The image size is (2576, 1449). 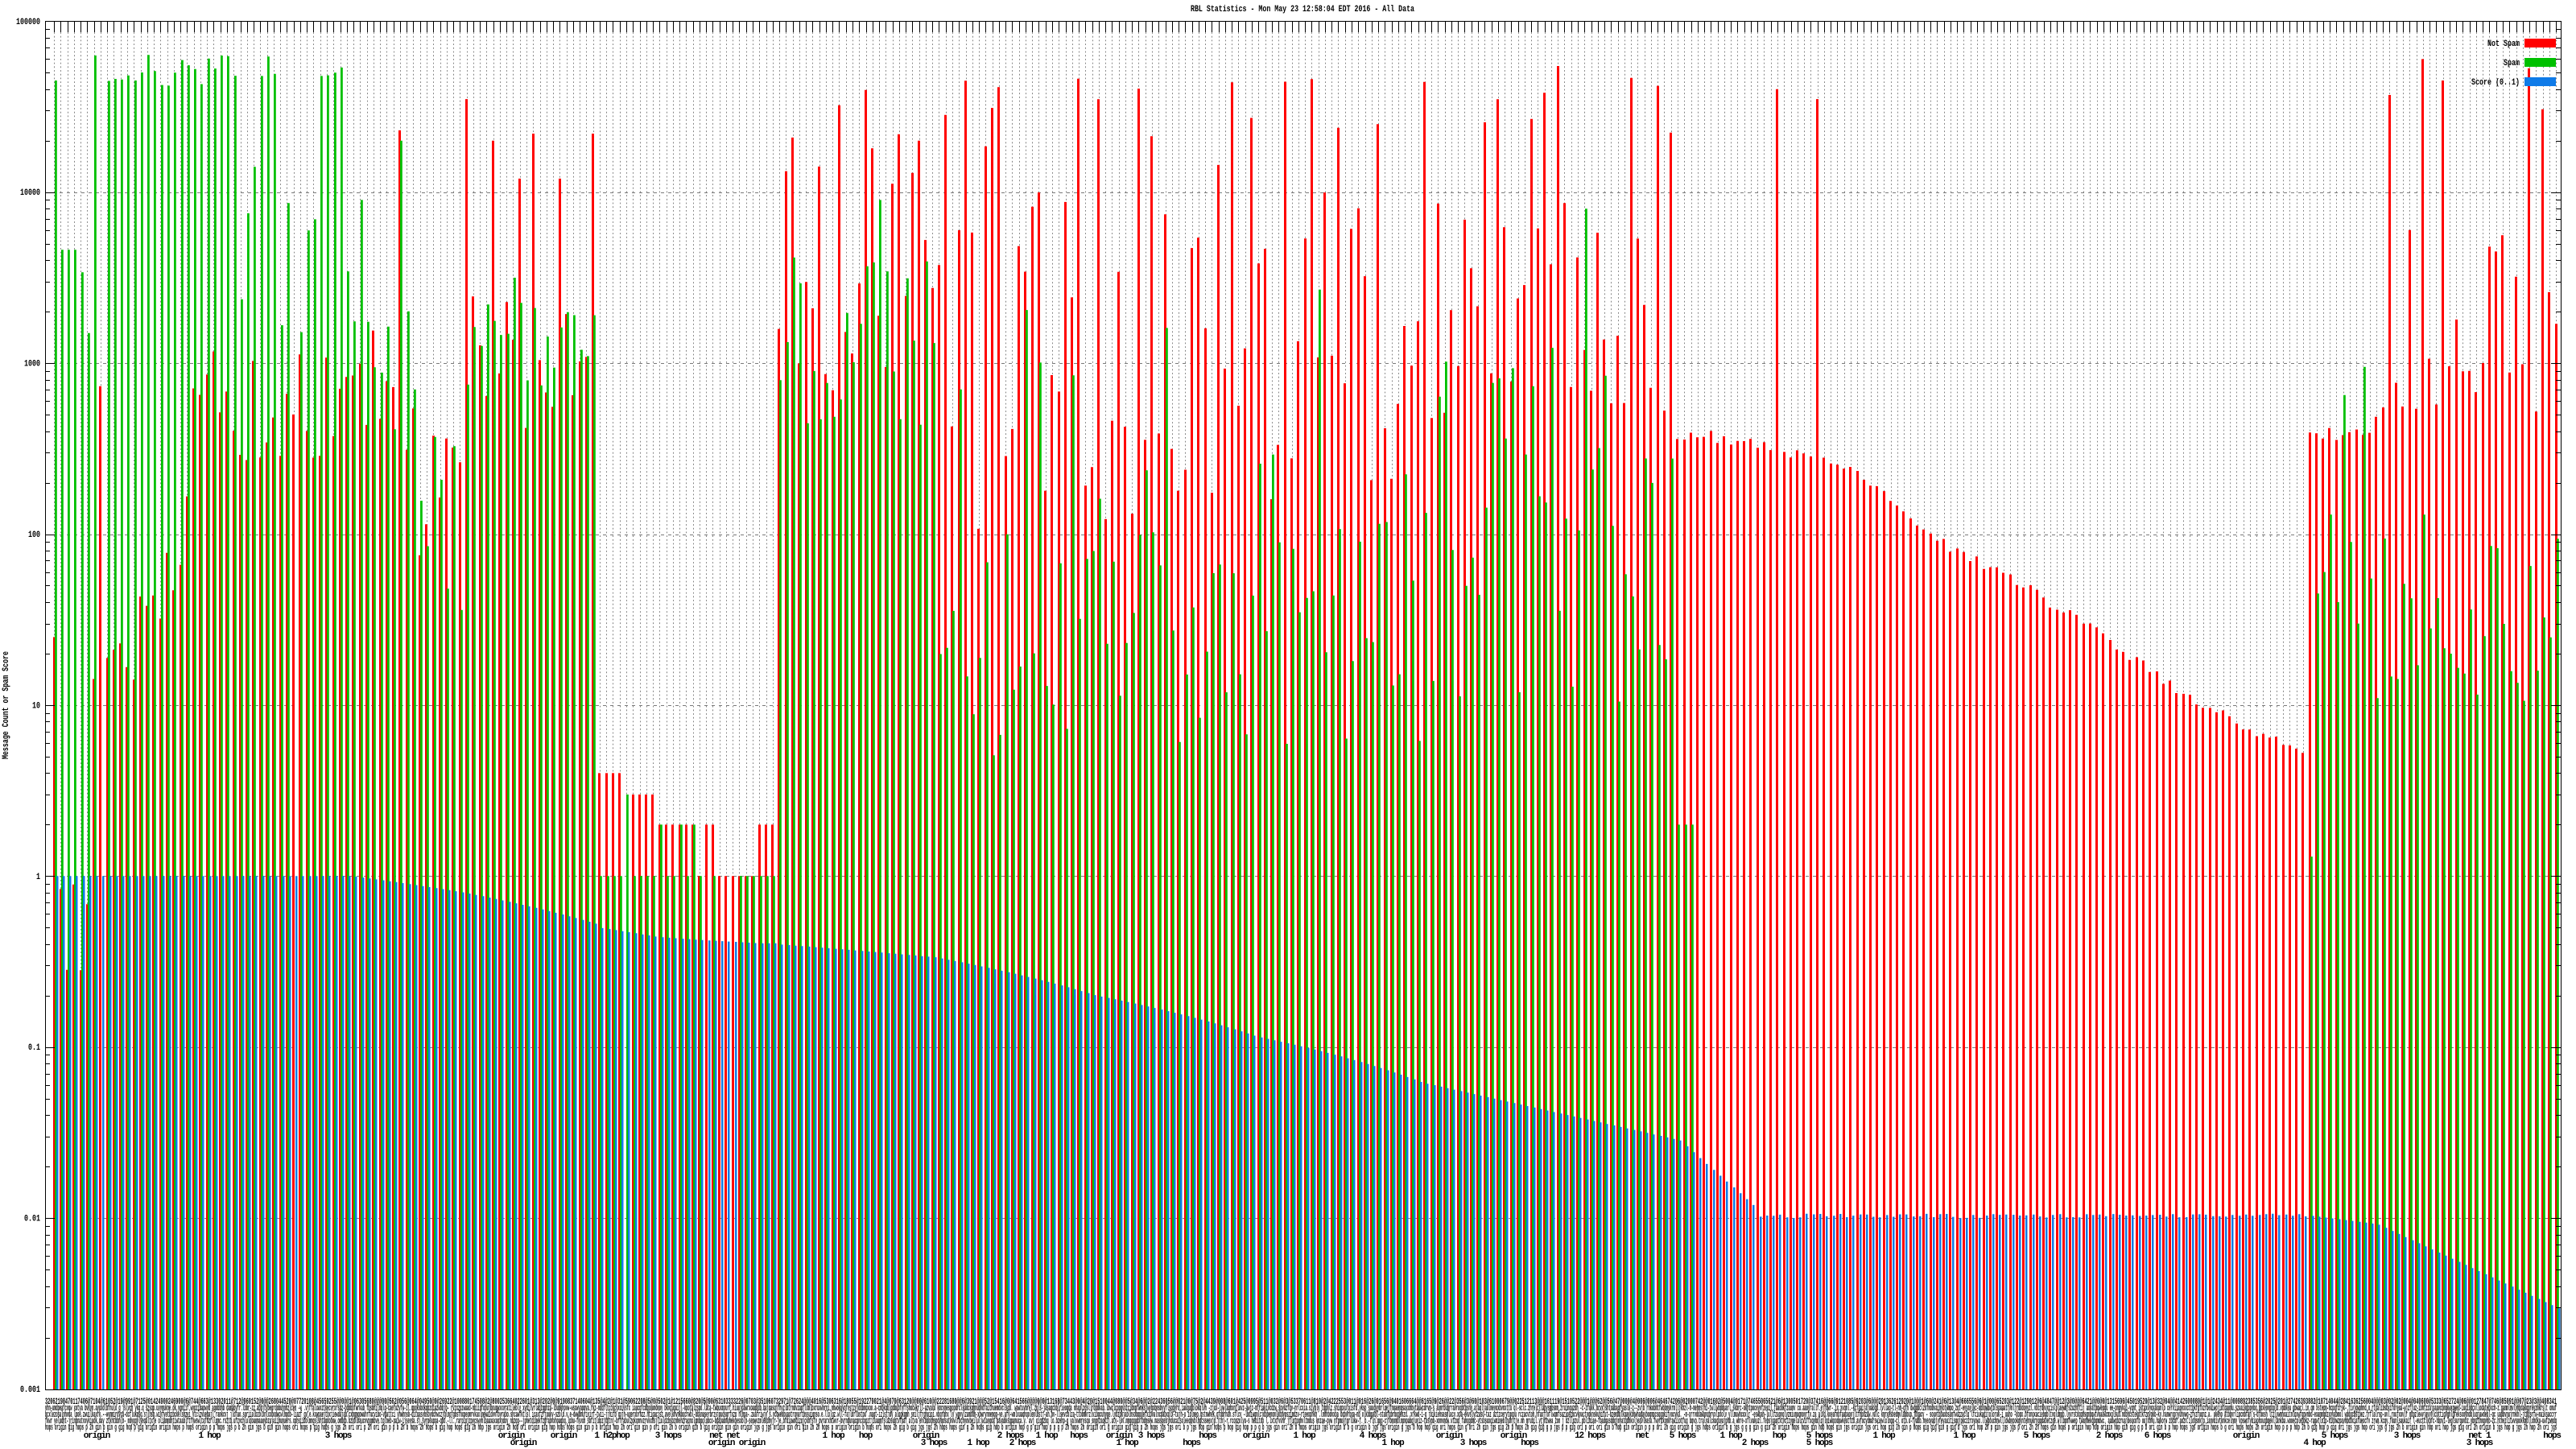 I want to click on svg-text: 10000, so click(x=30, y=193).